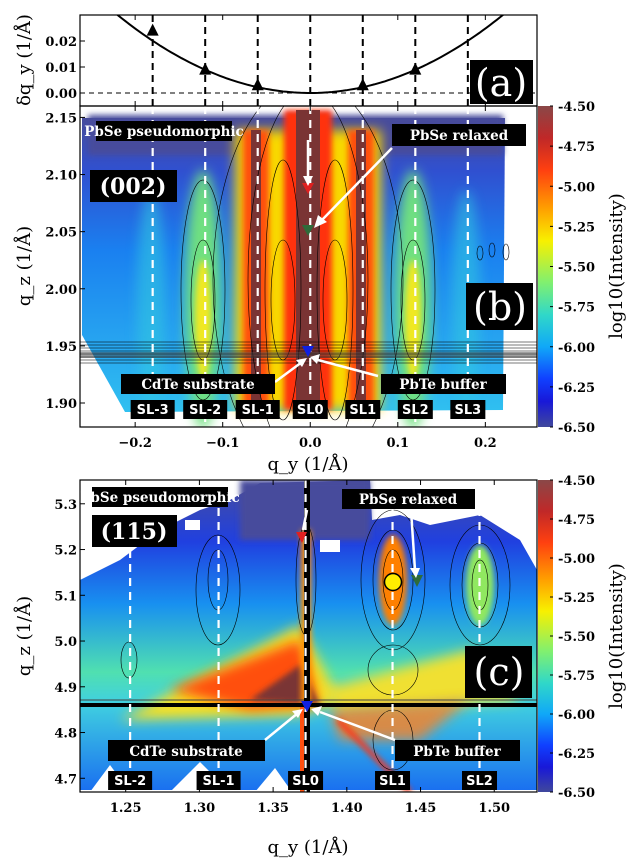 This screenshot has height=862, width=640. I want to click on sl0-vertical-line, so click(307, 636).